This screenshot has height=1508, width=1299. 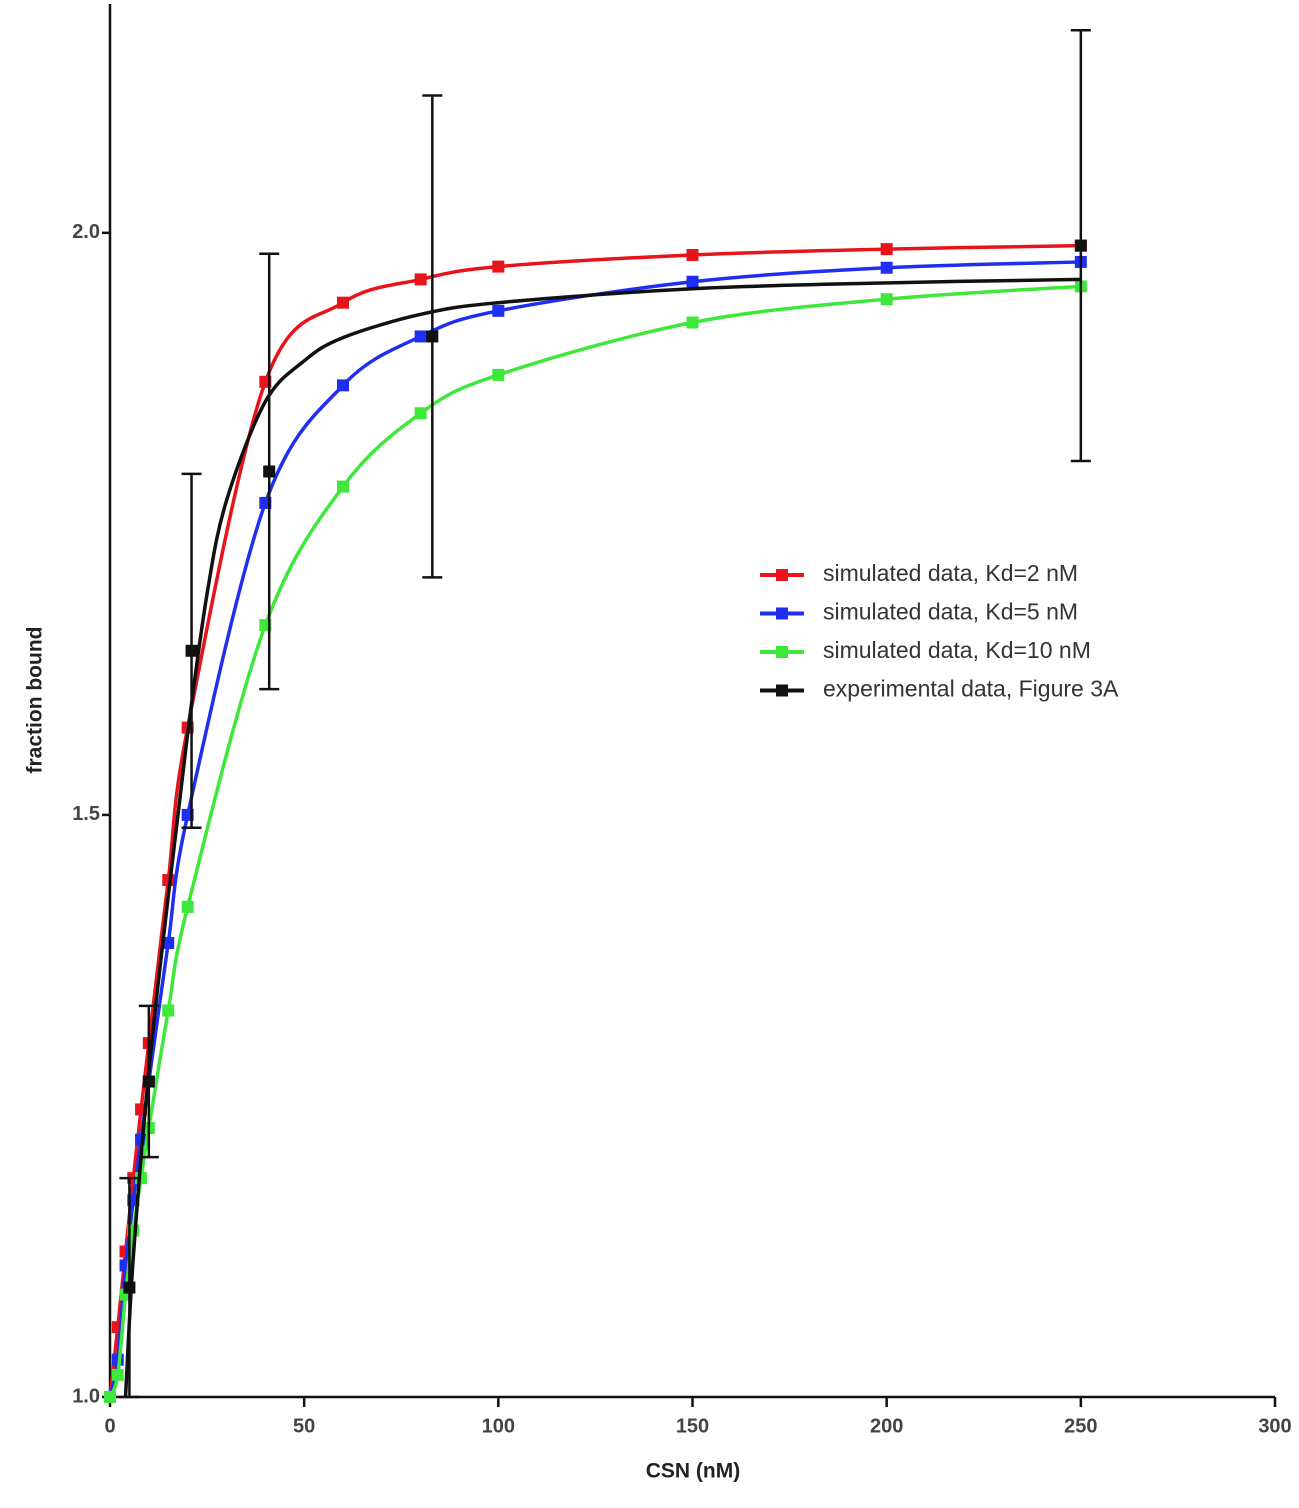 What do you see at coordinates (692, 1426) in the screenshot?
I see `x-tick-label: 150` at bounding box center [692, 1426].